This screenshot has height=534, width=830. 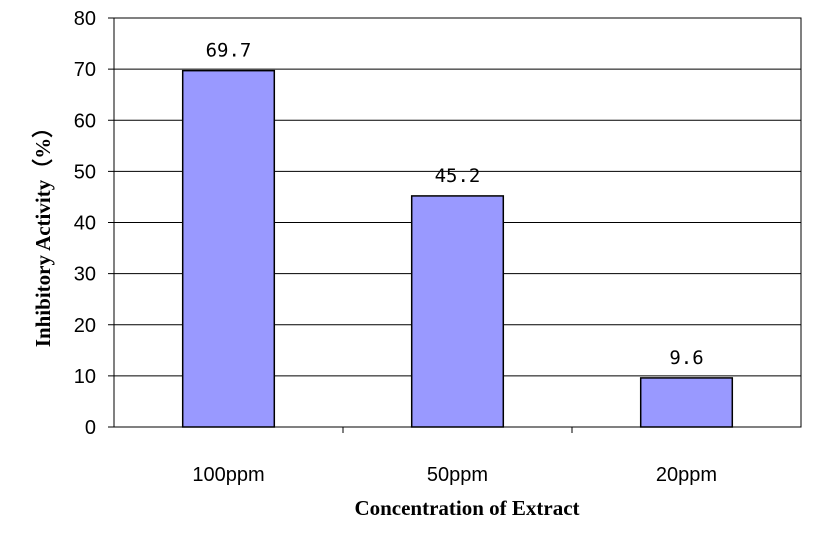 I want to click on y-tick-label-60: 60, so click(x=85, y=121).